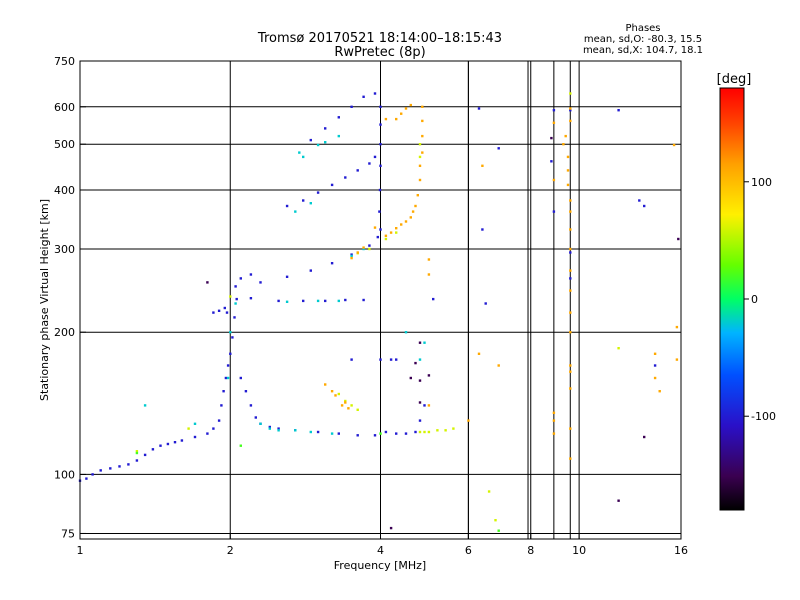  What do you see at coordinates (379, 38) in the screenshot?
I see `chart-title: Tromsø 20170521 18:14:00–18:15:43` at bounding box center [379, 38].